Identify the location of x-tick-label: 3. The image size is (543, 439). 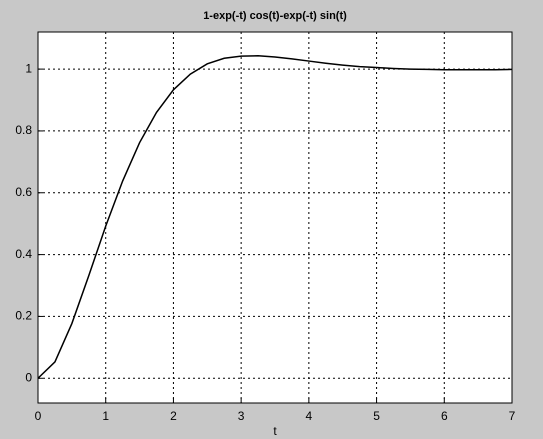
(241, 416).